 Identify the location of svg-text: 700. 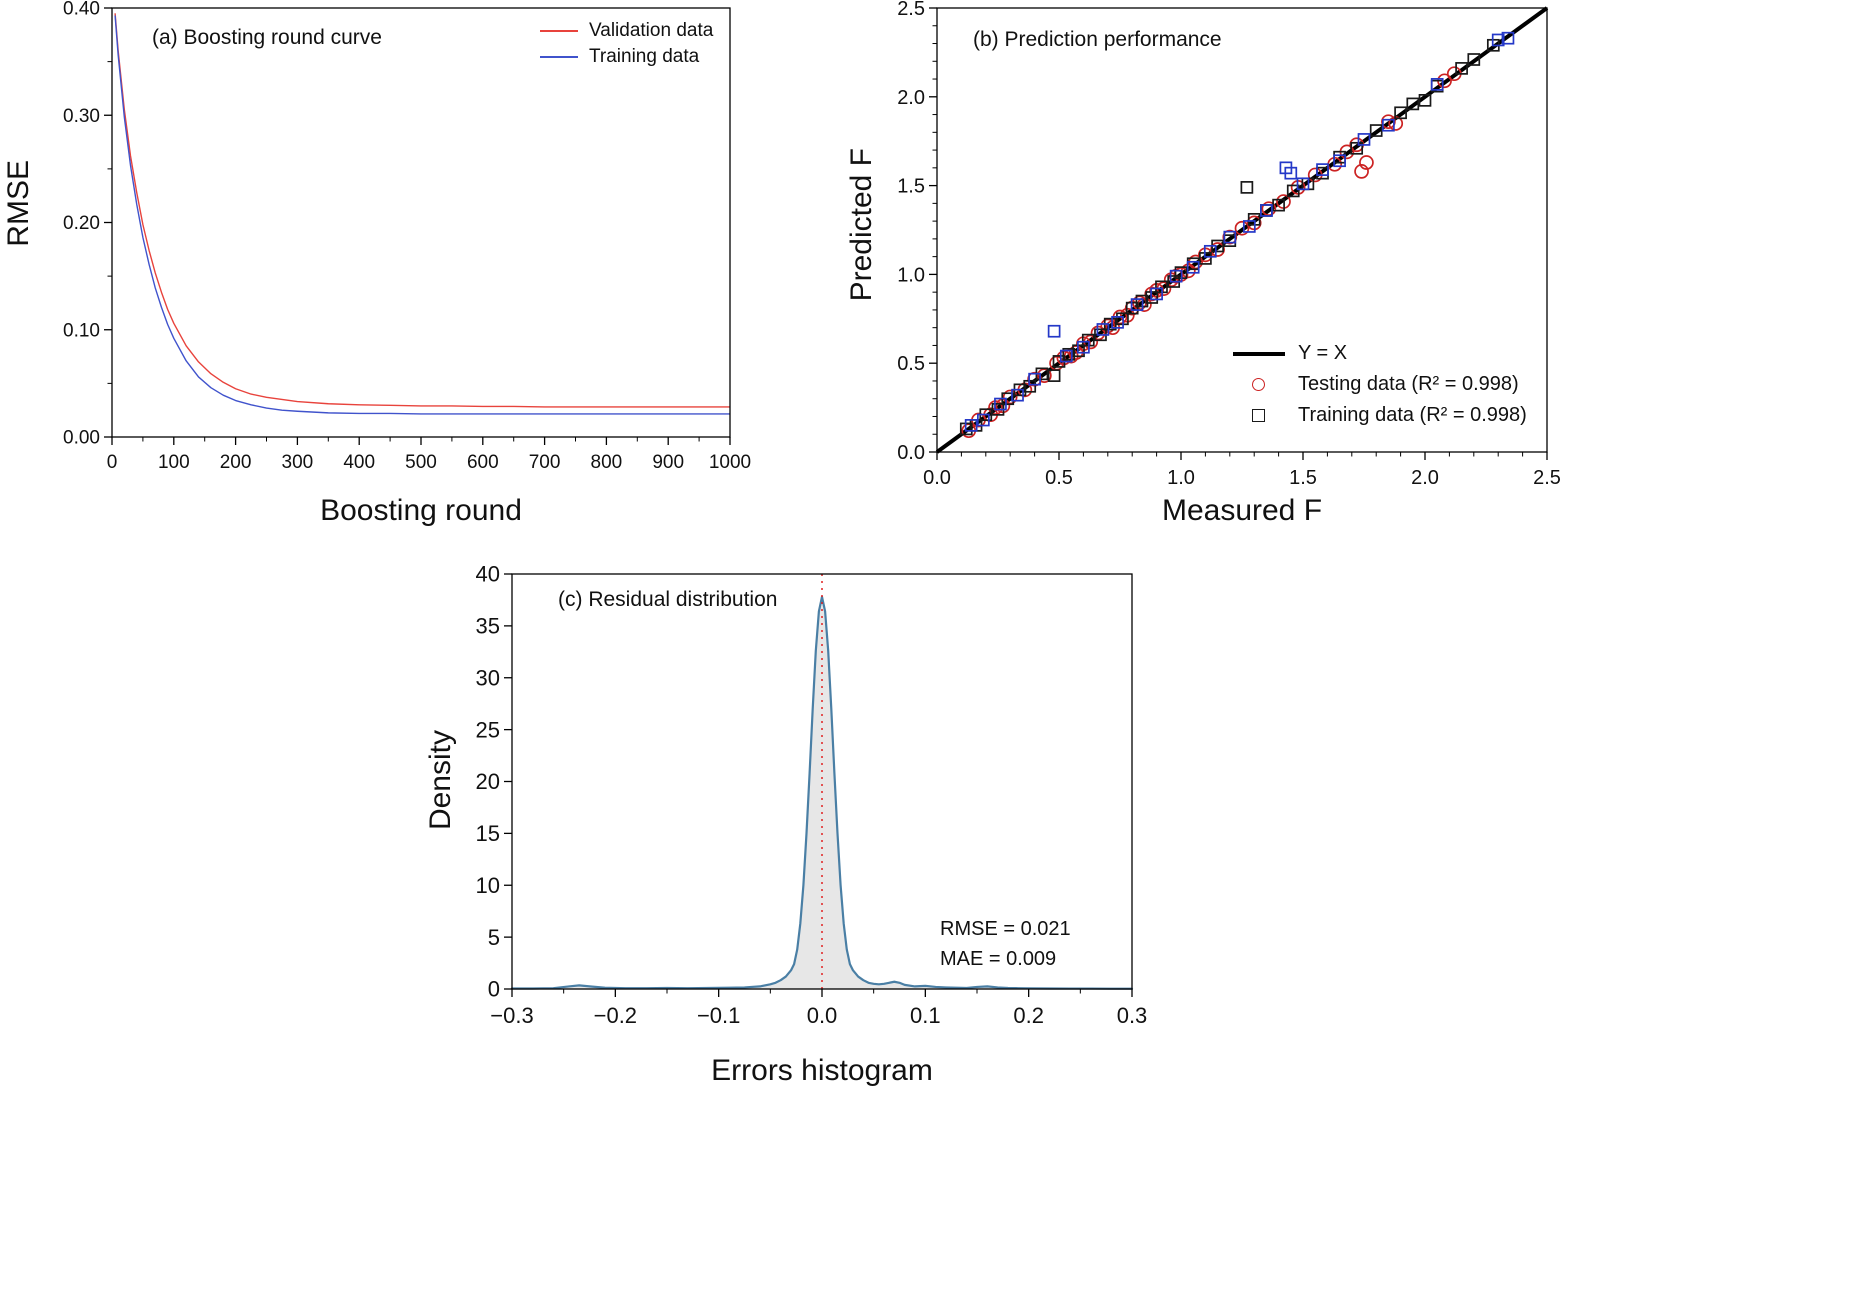
(545, 462).